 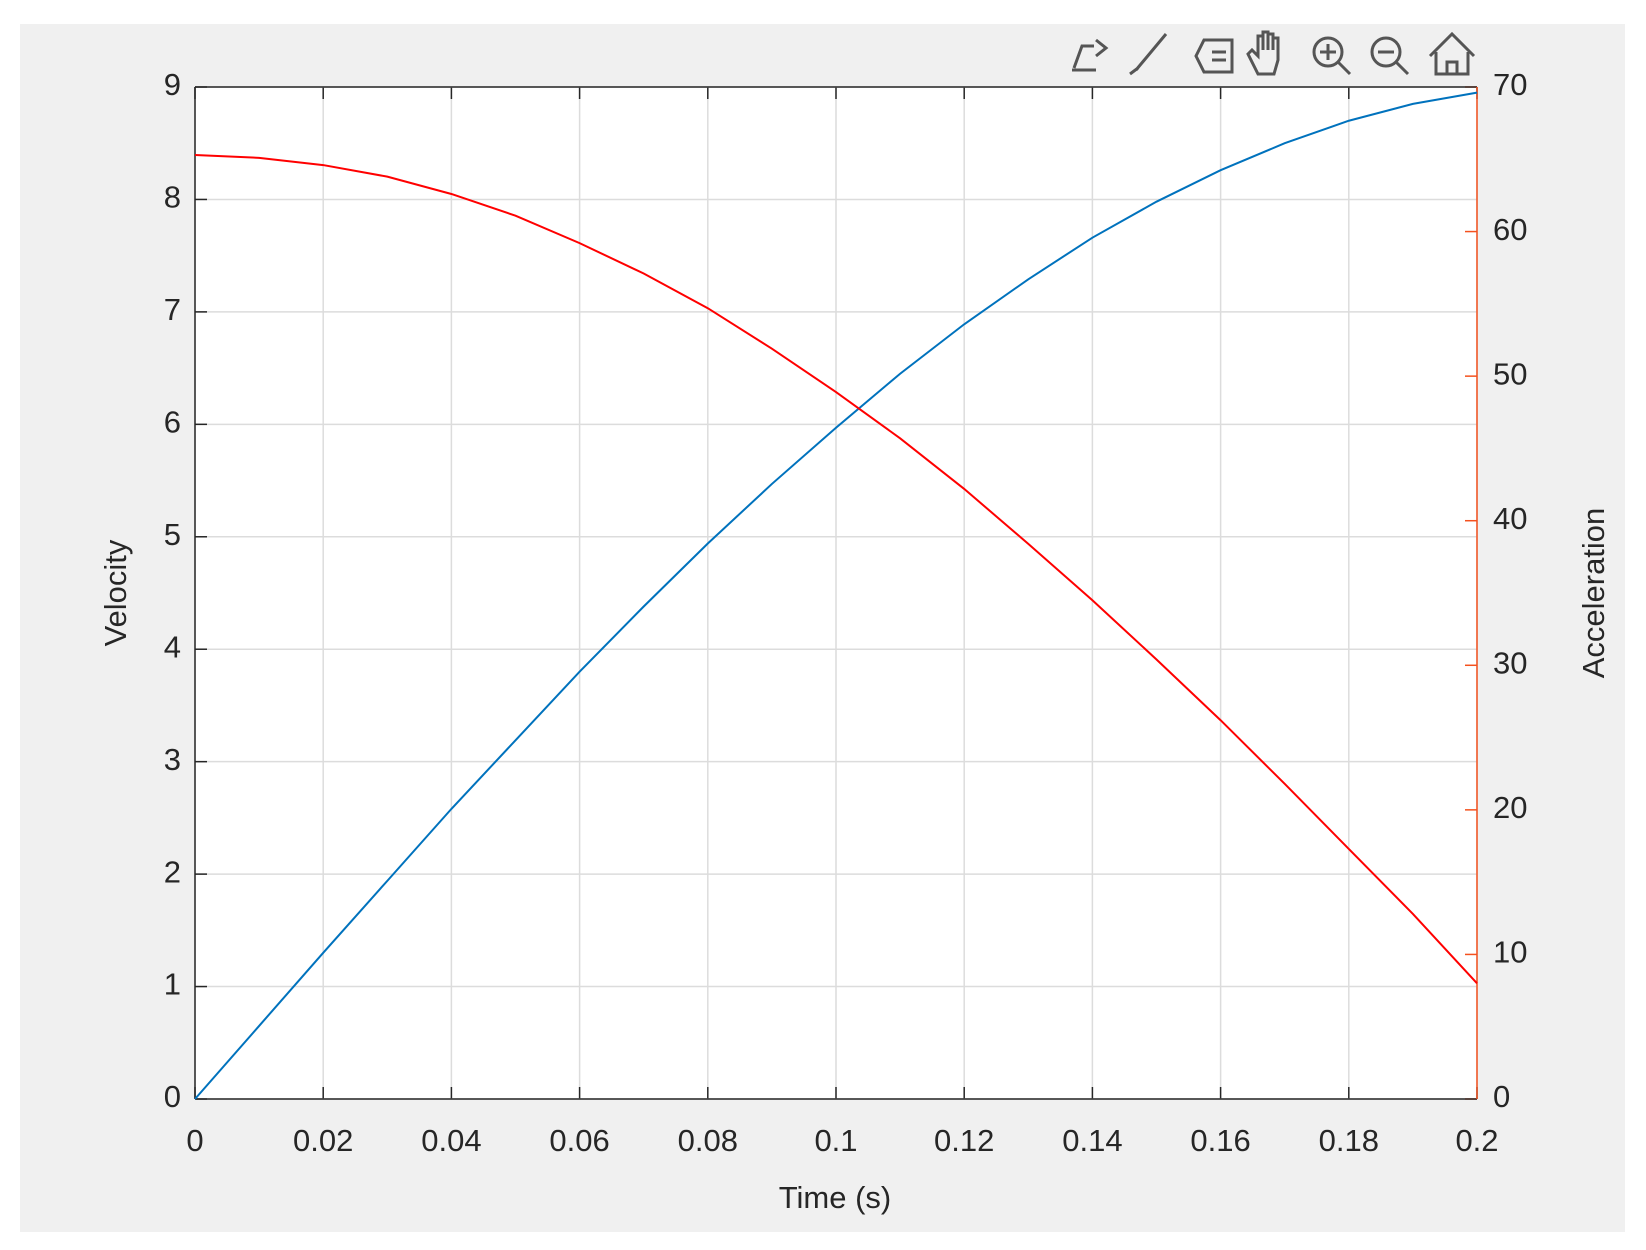 What do you see at coordinates (1593, 593) in the screenshot?
I see `y2-axis-label: Acceleration` at bounding box center [1593, 593].